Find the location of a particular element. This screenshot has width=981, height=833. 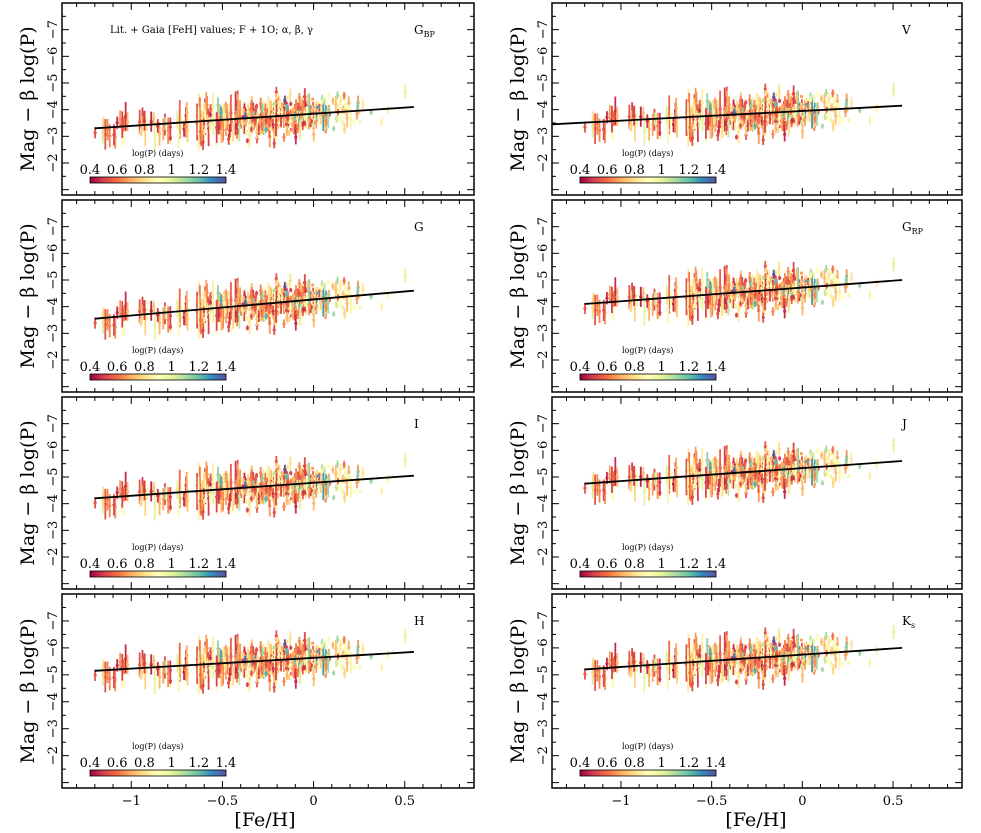

y-tick-label: −6 is located at coordinates (543, 253).